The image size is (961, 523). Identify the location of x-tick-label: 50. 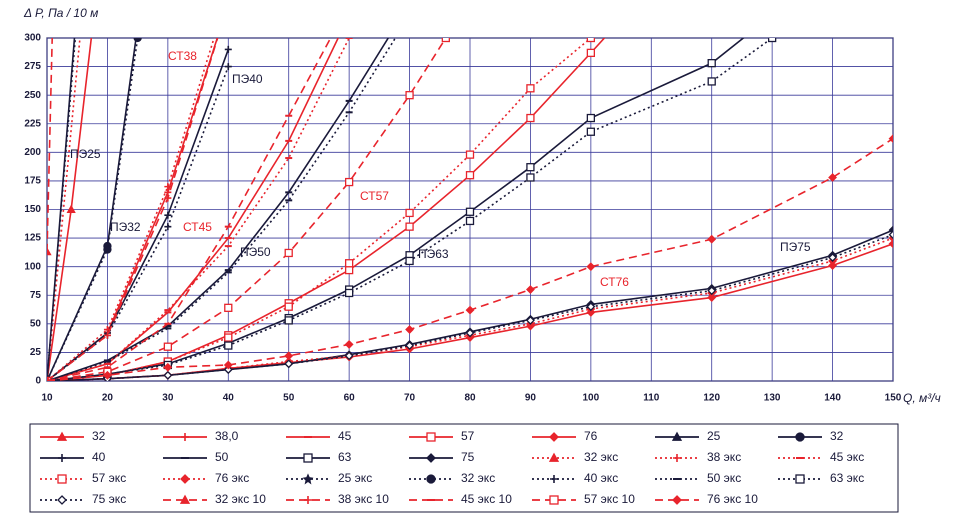
(289, 398).